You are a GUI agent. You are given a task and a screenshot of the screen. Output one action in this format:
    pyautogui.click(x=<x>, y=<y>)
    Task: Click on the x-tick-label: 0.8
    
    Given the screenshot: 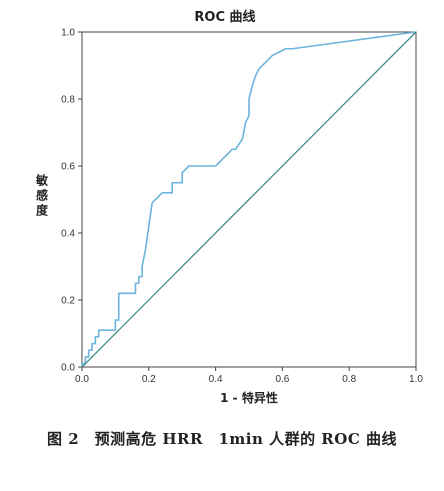 What is the action you would take?
    pyautogui.click(x=349, y=379)
    